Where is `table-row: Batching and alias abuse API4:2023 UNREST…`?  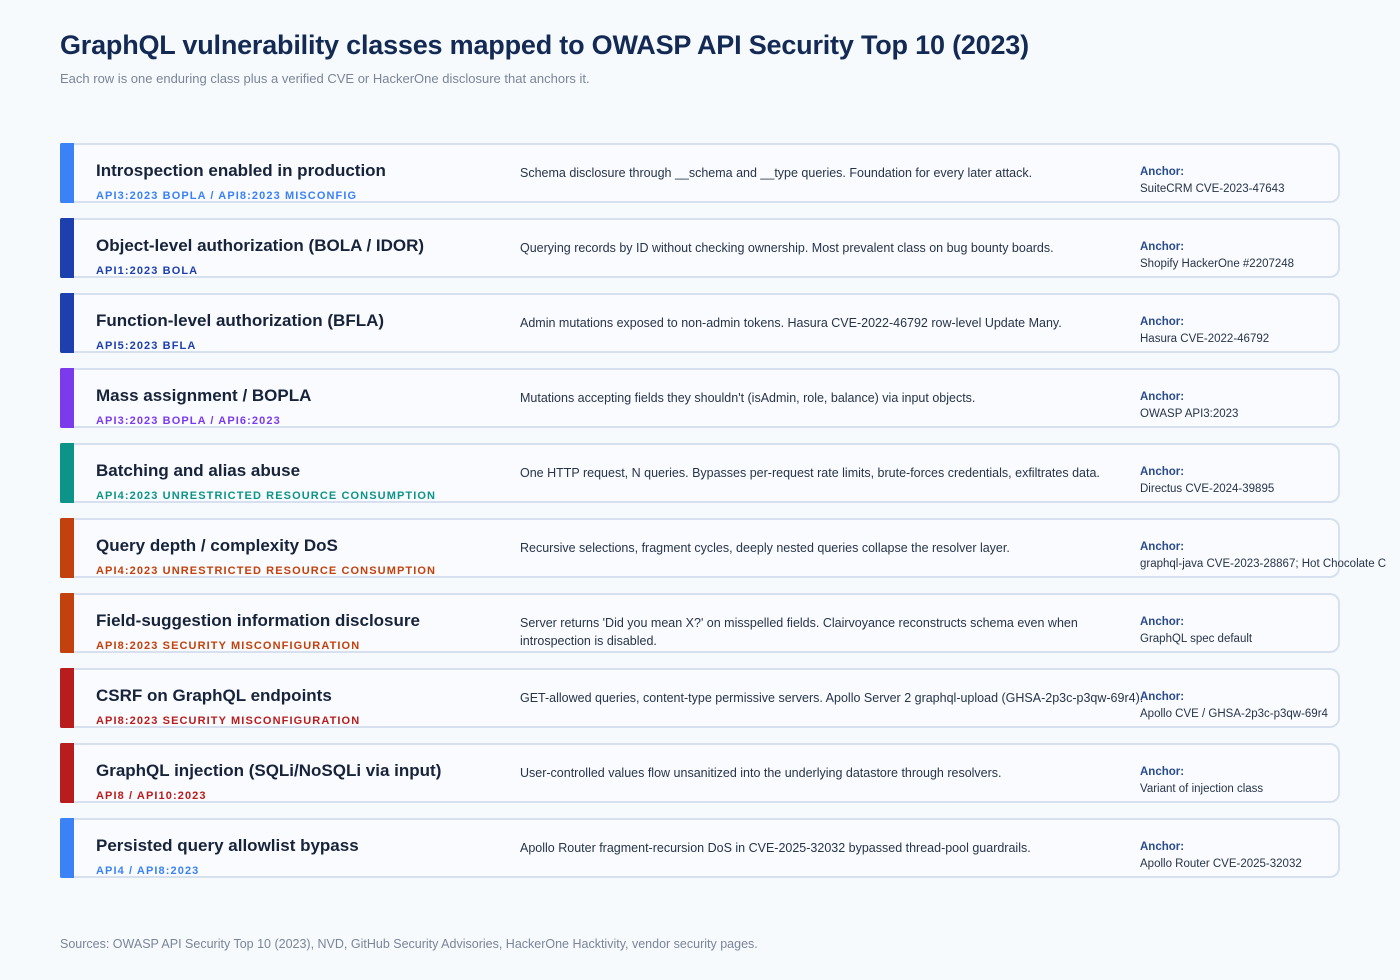 table-row: Batching and alias abuse API4:2023 UNREST… is located at coordinates (700, 473).